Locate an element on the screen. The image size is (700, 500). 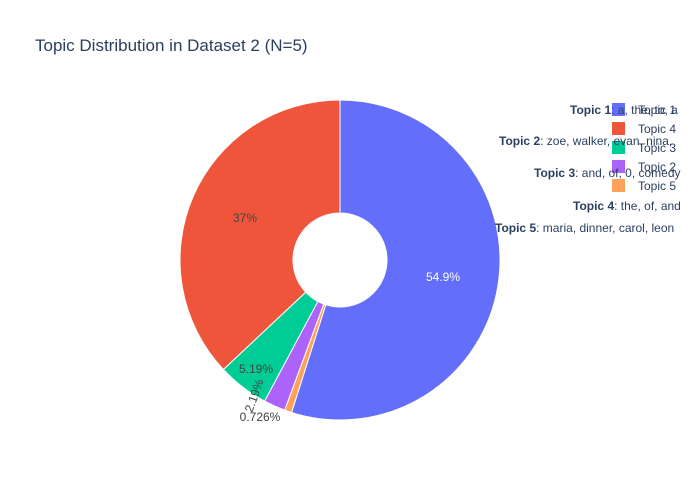
annotation-topic-4: Topic 4: the, of, and is located at coordinates (627, 206).